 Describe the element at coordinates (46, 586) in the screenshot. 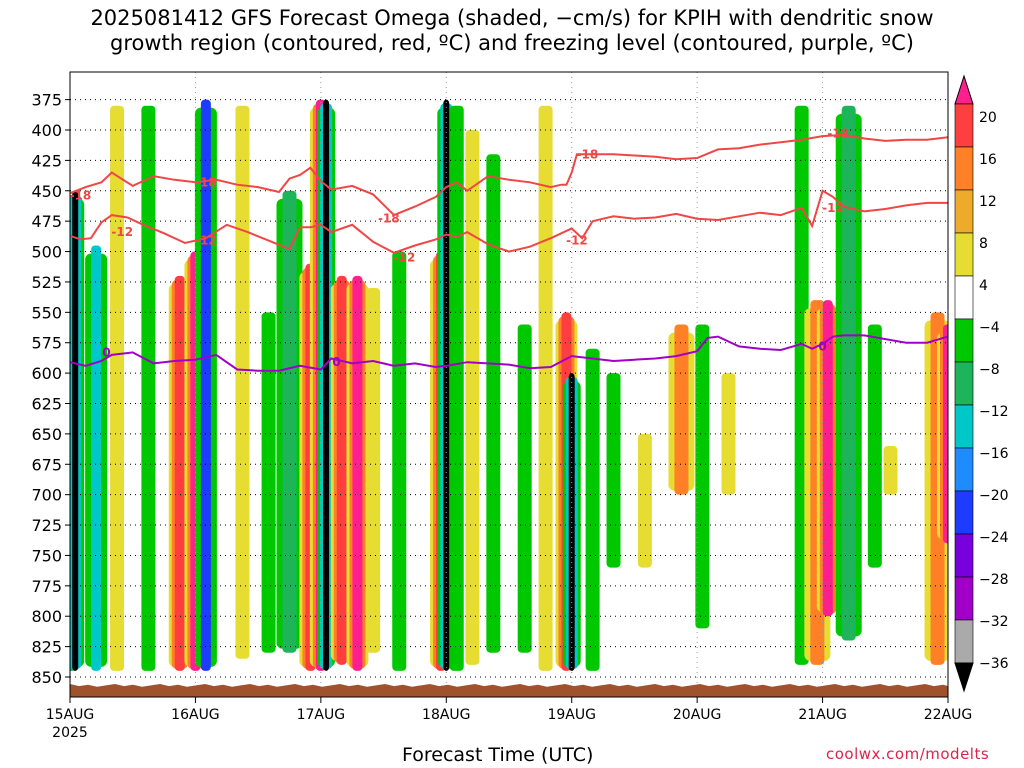

I see `y-tick-label: 775` at that location.